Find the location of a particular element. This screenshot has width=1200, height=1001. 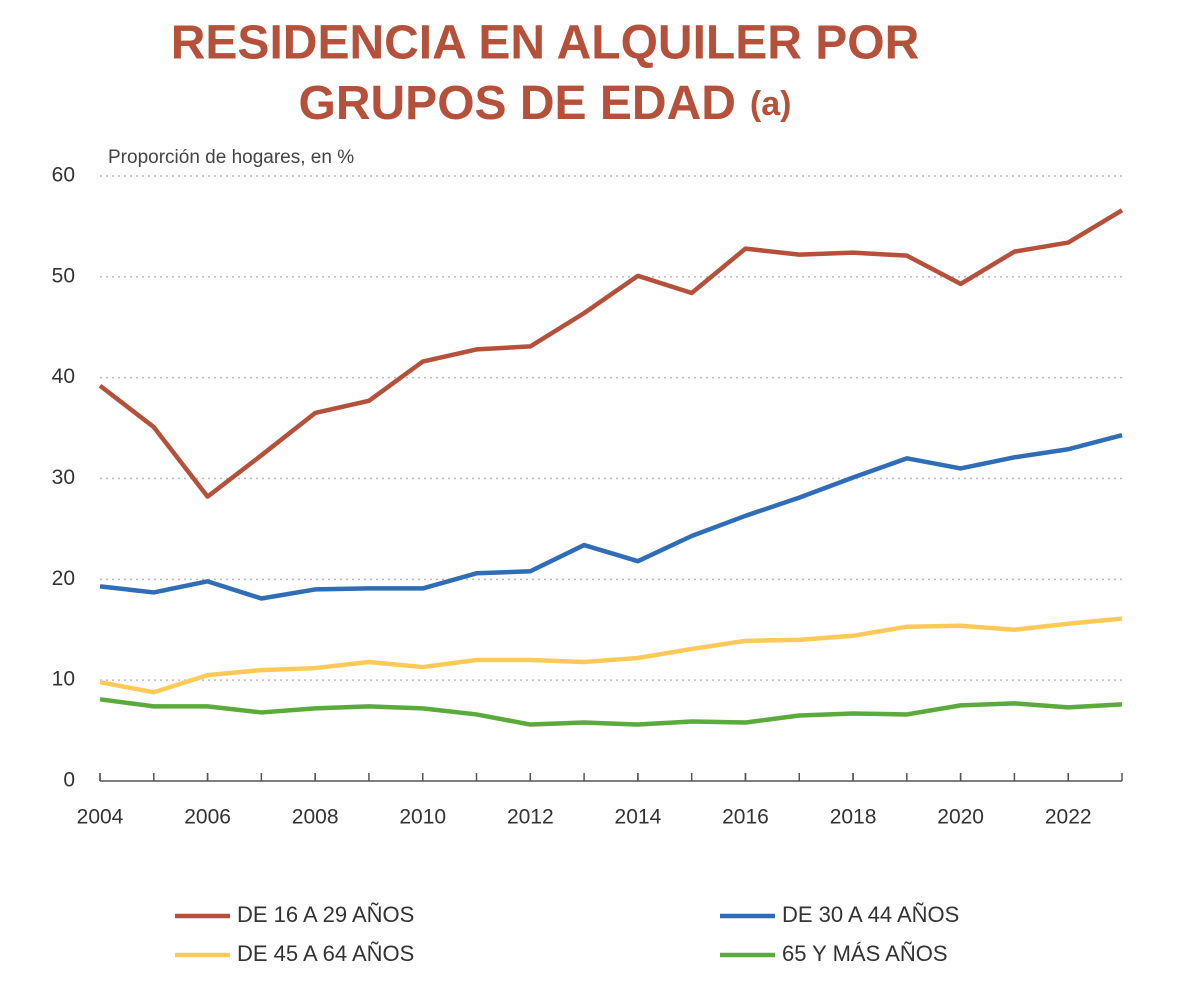

legend-label: DE 30 A 44 AÑOS is located at coordinates (870, 914).